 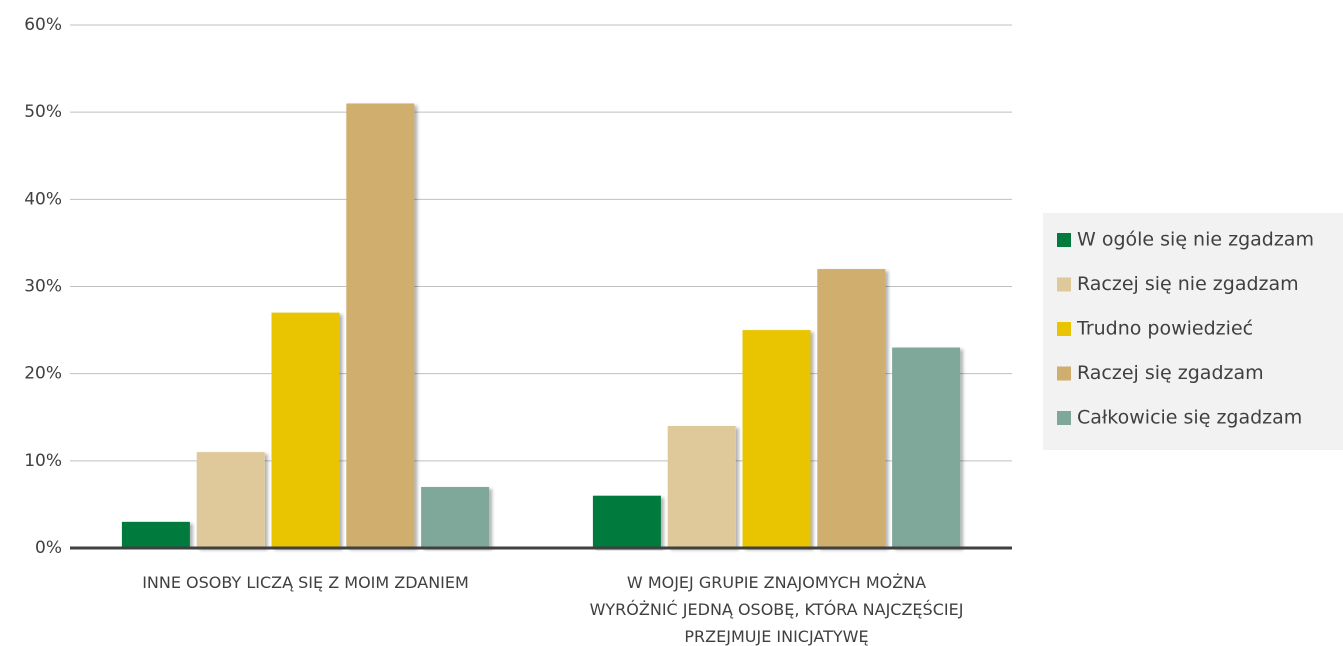 I want to click on y-tick-label: 10%, so click(x=43, y=461).